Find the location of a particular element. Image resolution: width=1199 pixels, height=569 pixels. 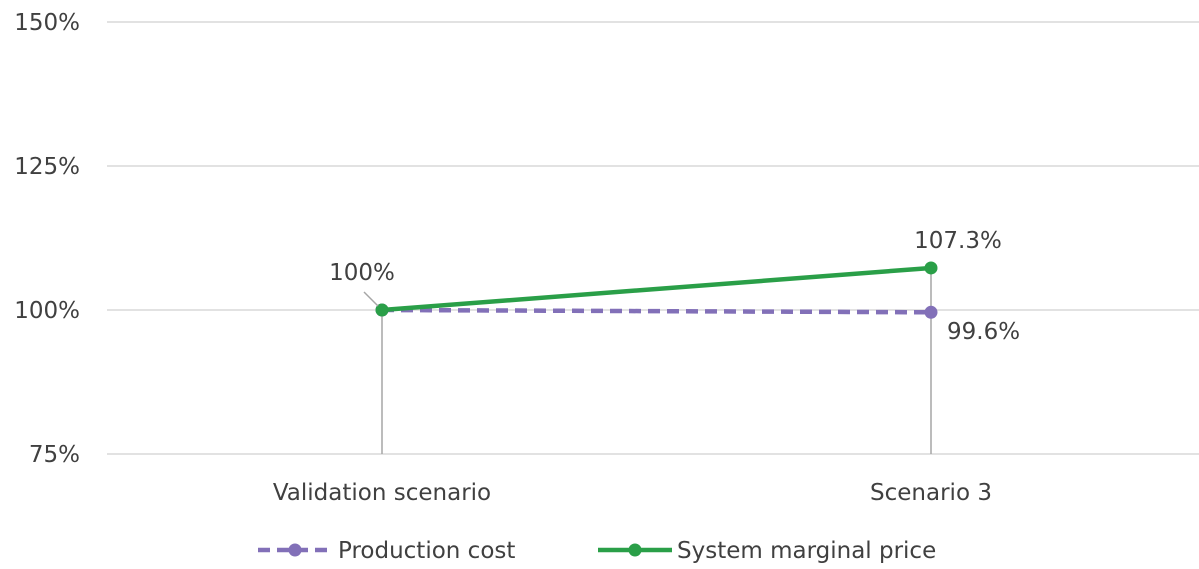

series-line-production-cost is located at coordinates (656, 311).